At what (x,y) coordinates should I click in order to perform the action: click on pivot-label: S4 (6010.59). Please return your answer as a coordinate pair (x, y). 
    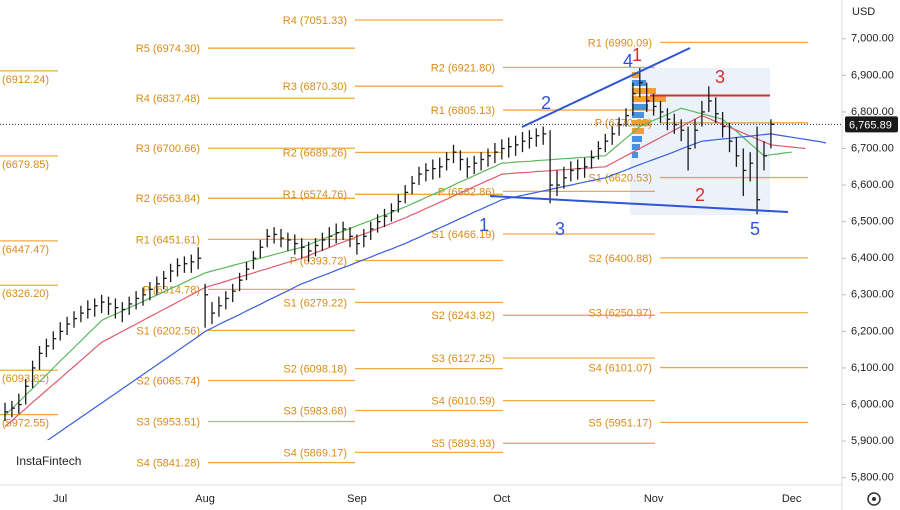
    Looking at the image, I should click on (463, 402).